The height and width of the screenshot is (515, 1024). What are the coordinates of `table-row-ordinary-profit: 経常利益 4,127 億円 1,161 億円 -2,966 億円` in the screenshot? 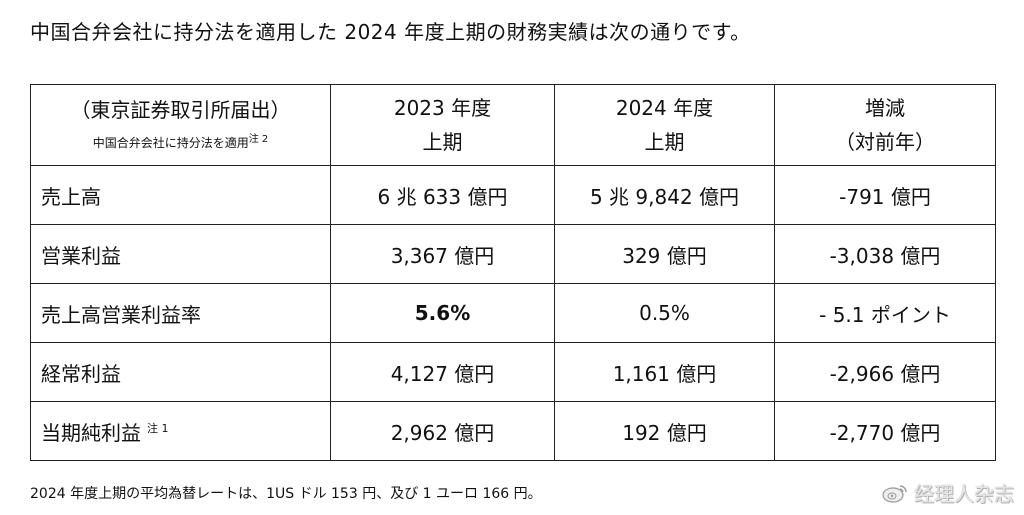 It's located at (513, 372).